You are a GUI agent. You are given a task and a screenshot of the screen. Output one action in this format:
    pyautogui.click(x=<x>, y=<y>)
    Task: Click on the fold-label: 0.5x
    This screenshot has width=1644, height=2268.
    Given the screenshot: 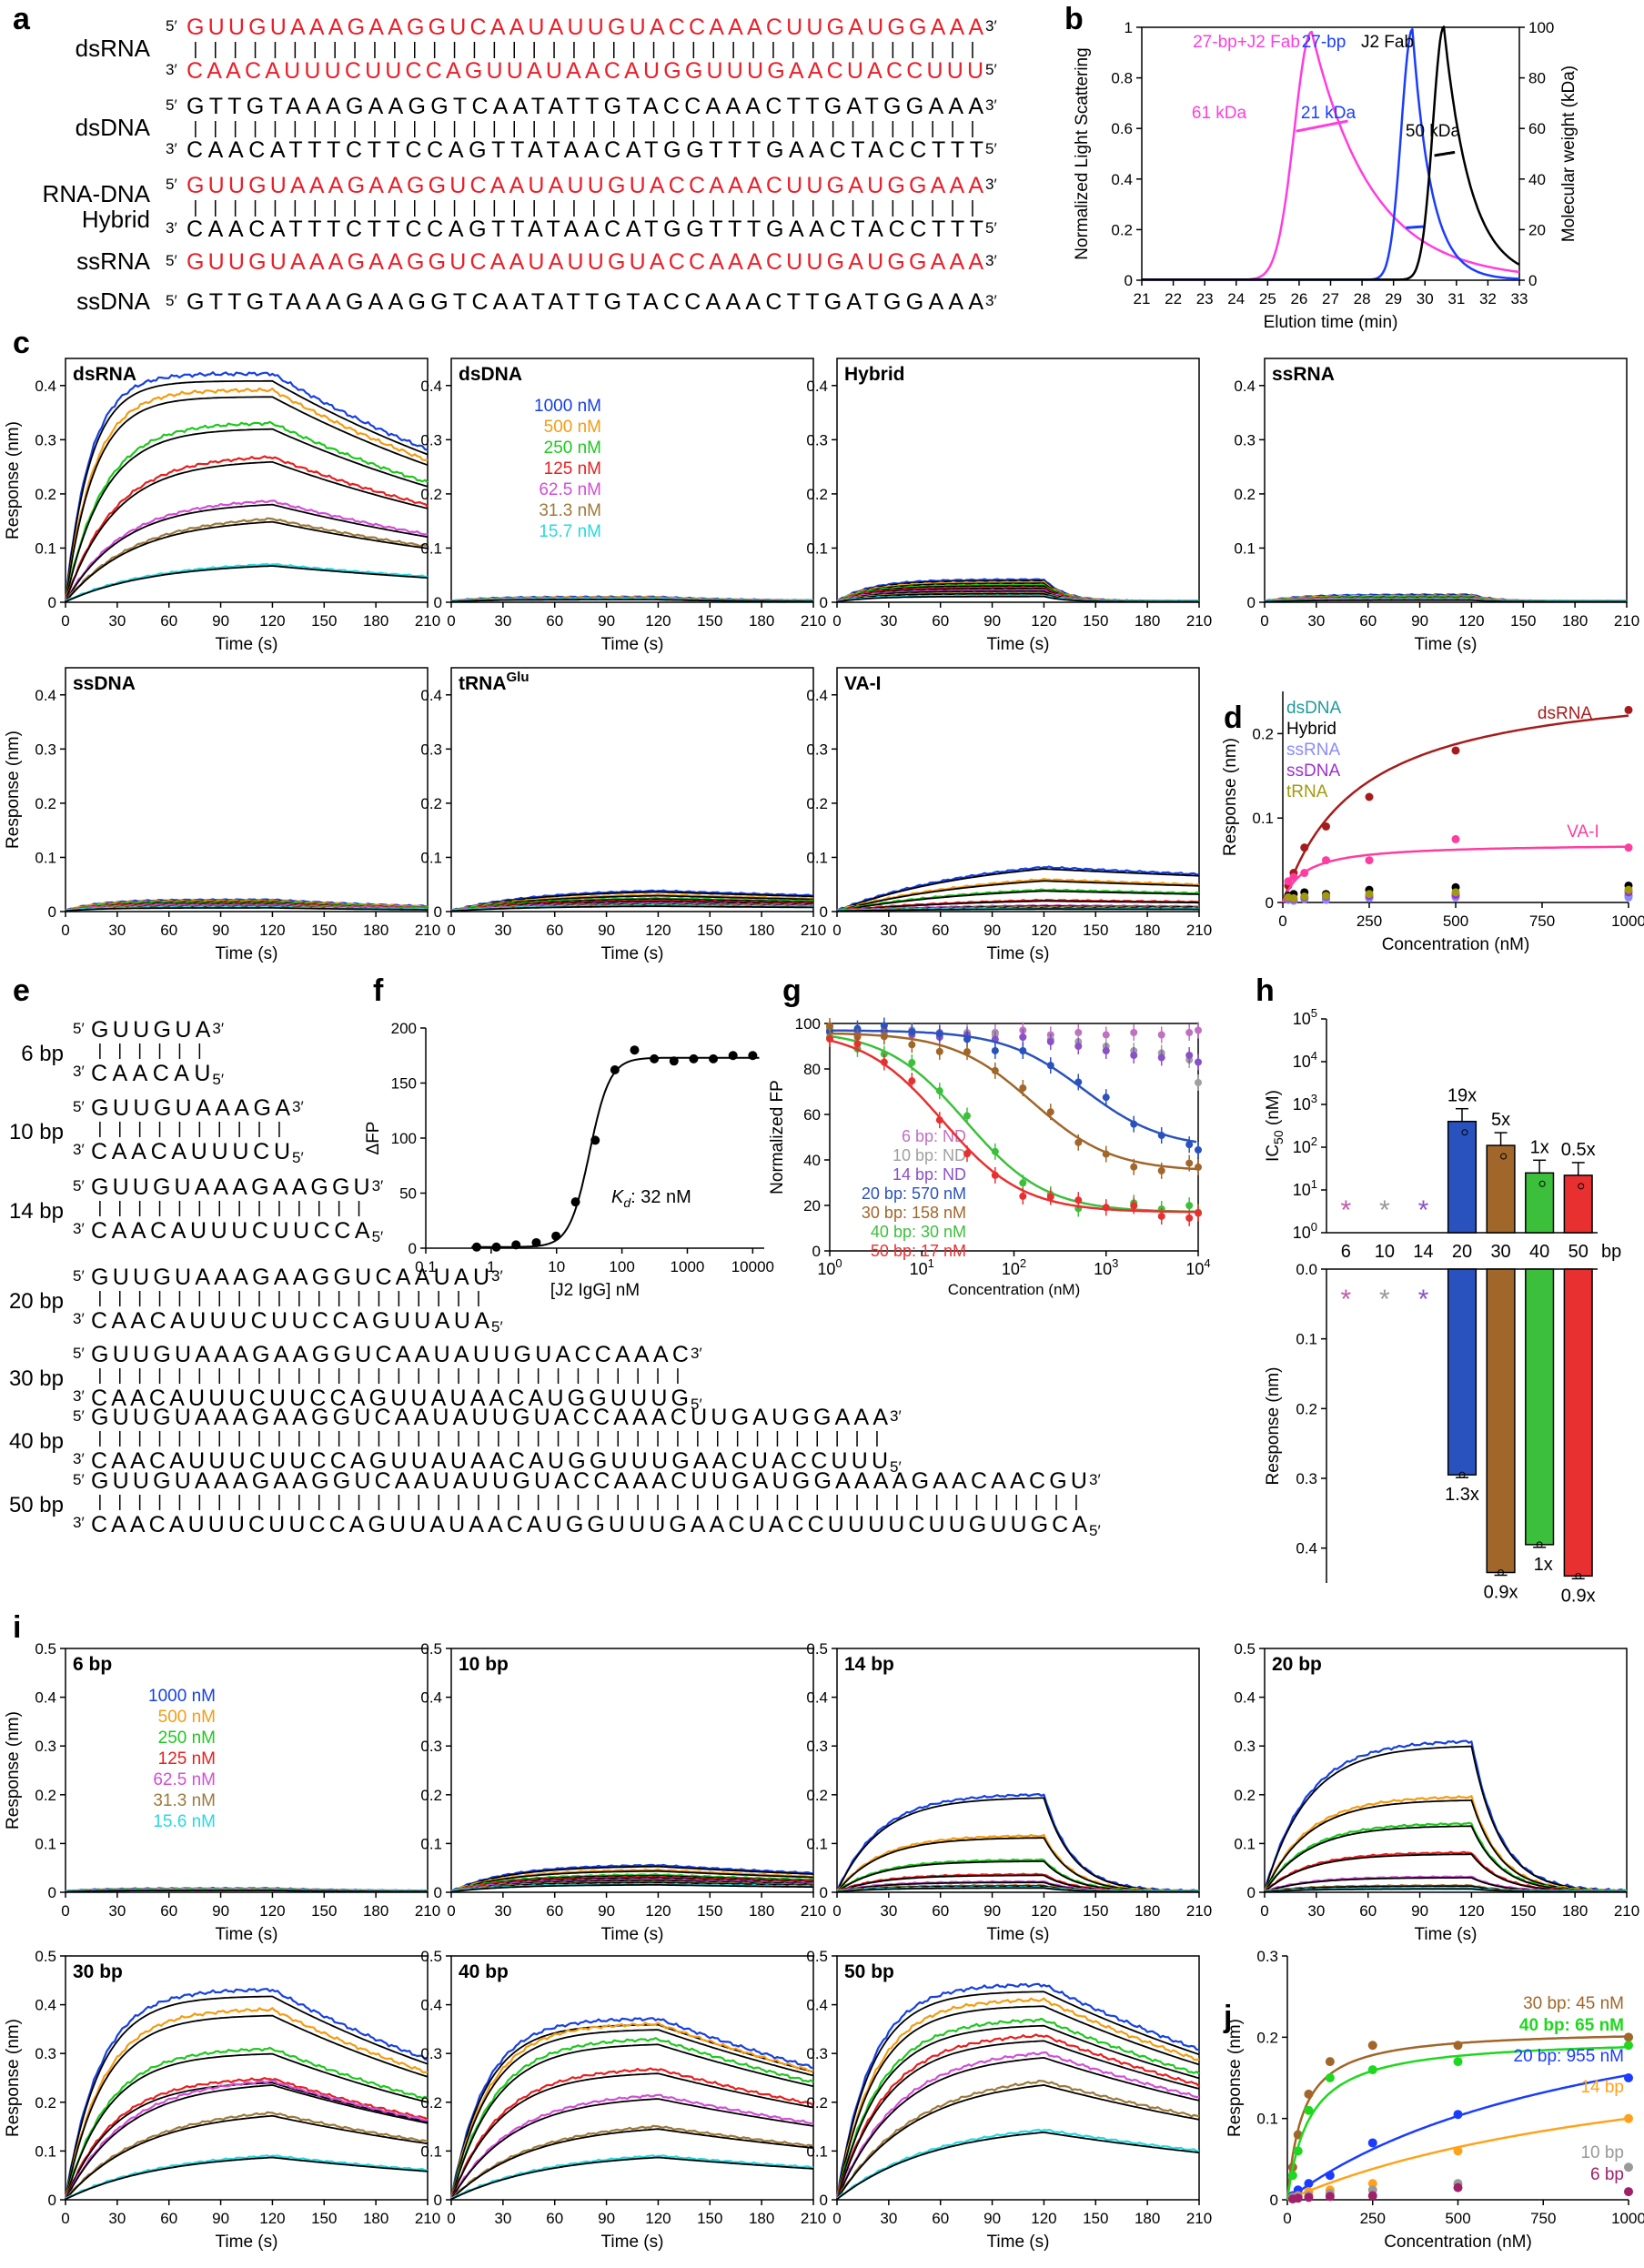 What is the action you would take?
    pyautogui.click(x=1578, y=1150)
    